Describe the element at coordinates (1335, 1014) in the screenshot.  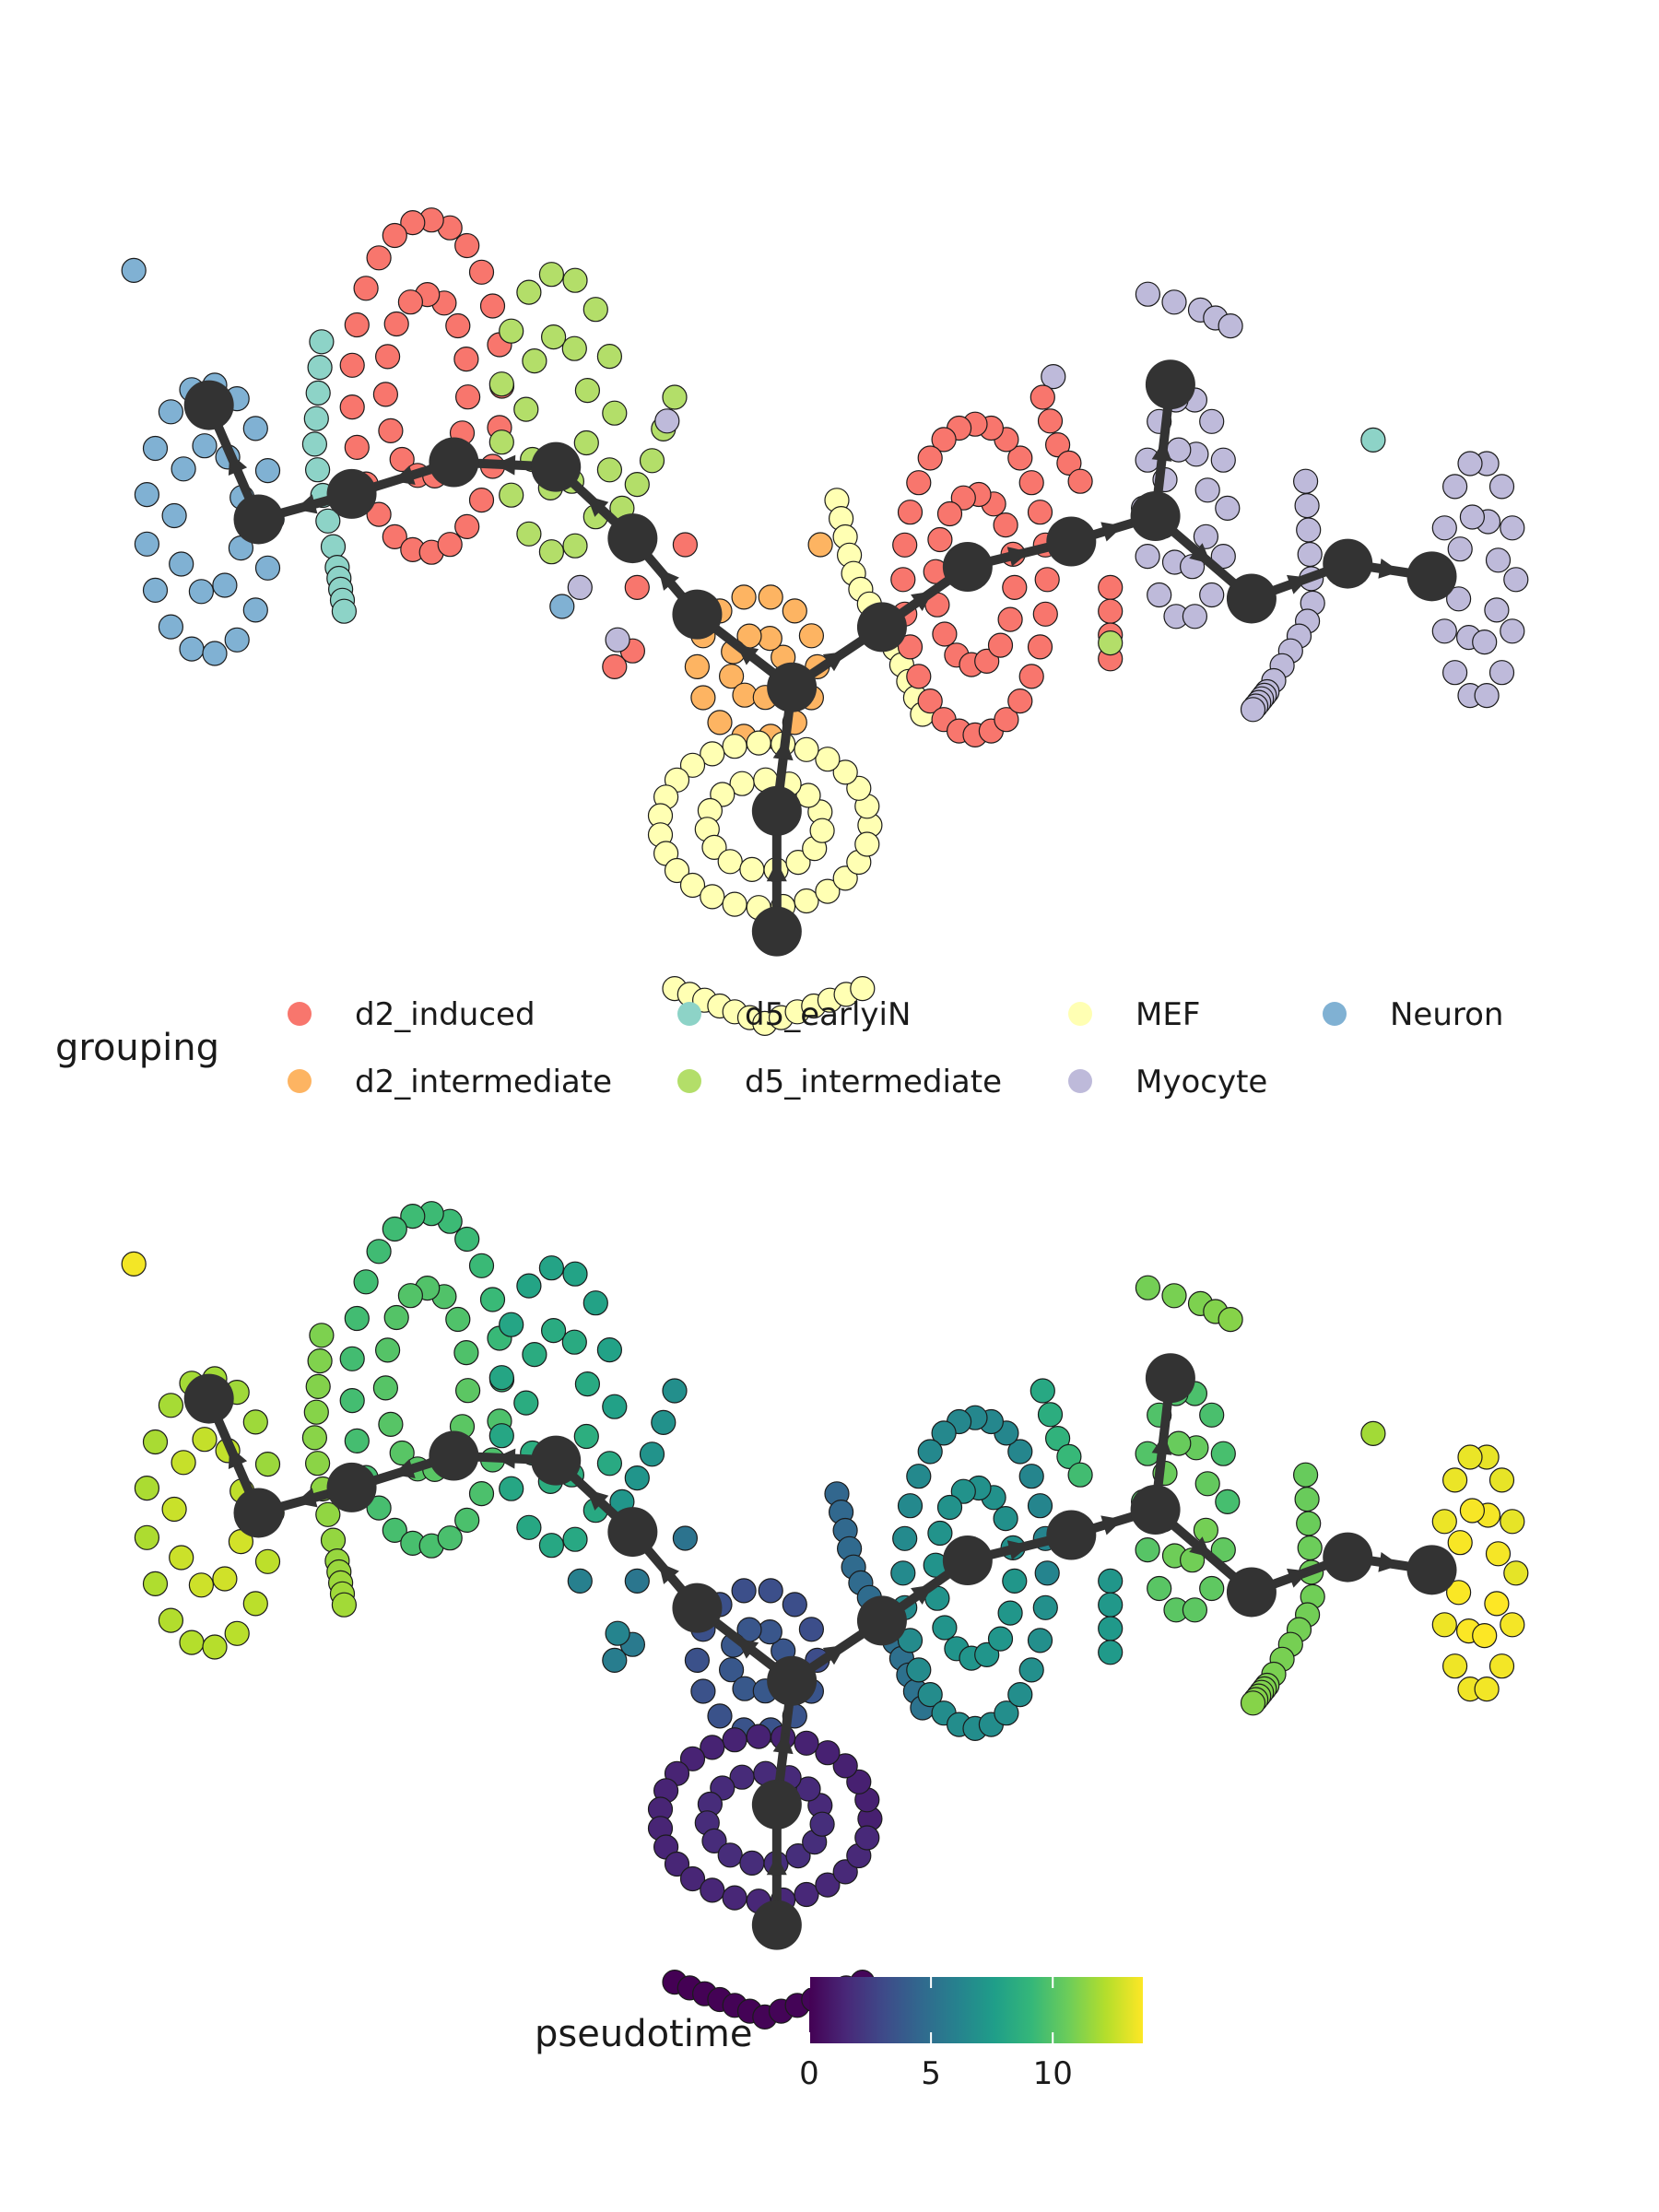
I see `legend-key-neuron` at that location.